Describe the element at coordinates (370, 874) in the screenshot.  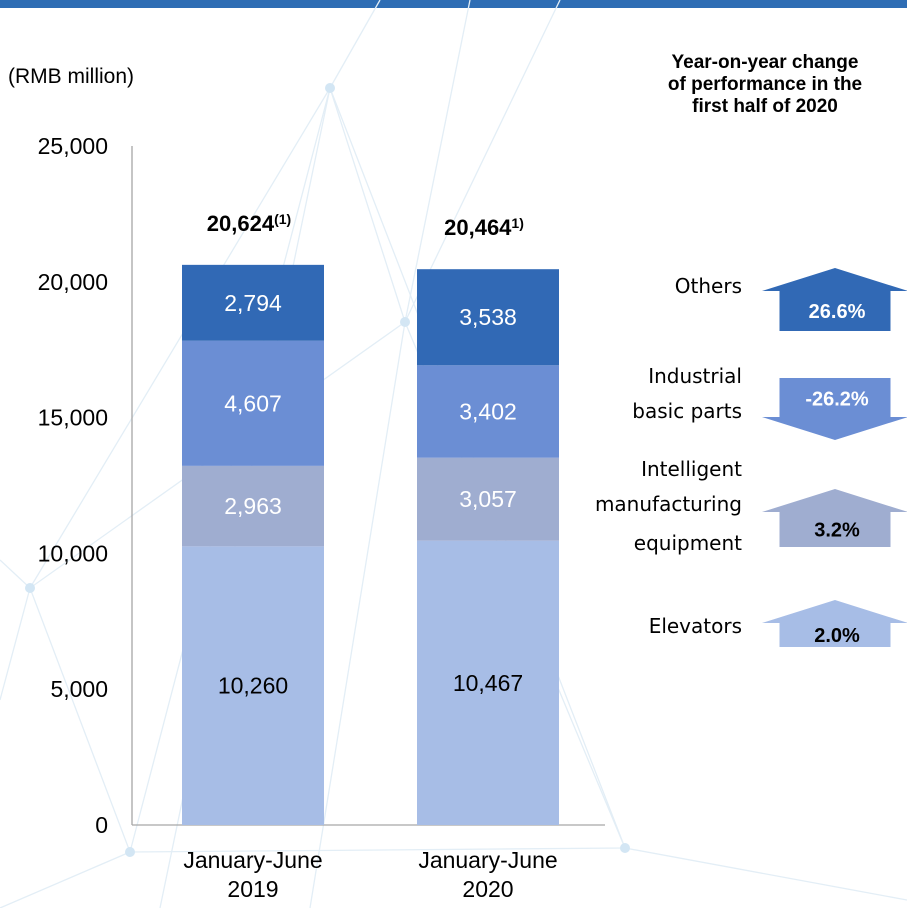
I see `x-axis-labels: January-June 2019 January-June 2020` at that location.